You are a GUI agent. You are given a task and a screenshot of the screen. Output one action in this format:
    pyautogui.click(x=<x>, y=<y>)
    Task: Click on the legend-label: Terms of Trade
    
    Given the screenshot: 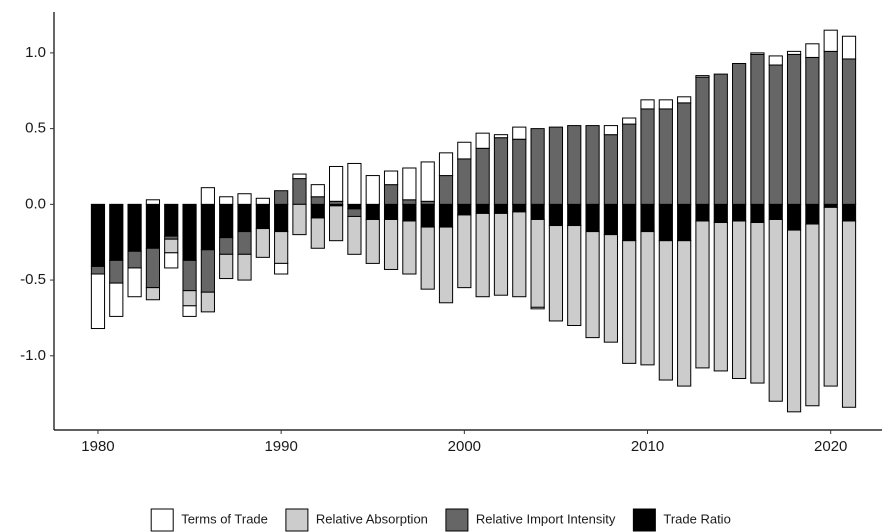 What is the action you would take?
    pyautogui.click(x=224, y=518)
    